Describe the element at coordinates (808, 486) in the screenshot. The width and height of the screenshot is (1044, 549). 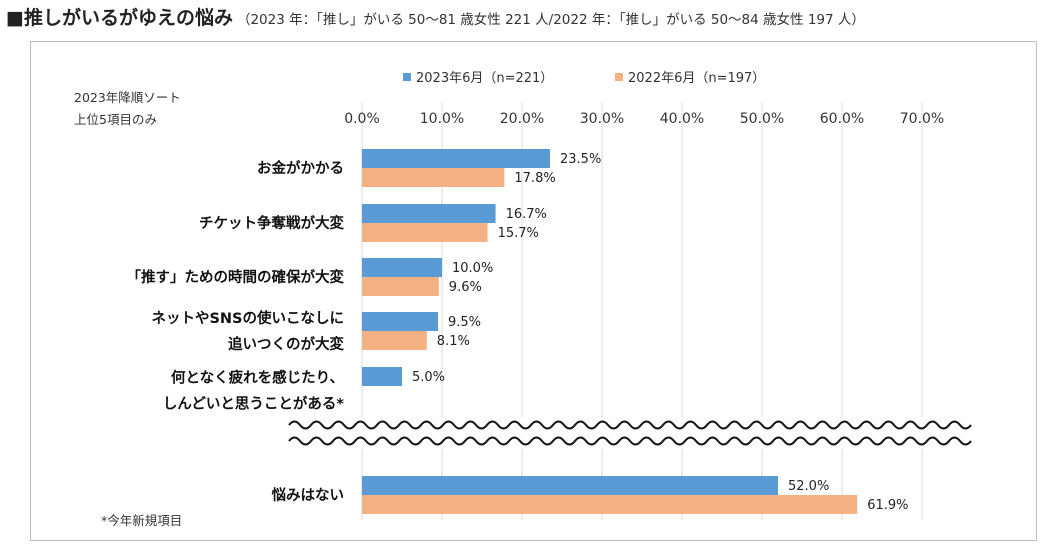
I see `data-label: 52.0%` at that location.